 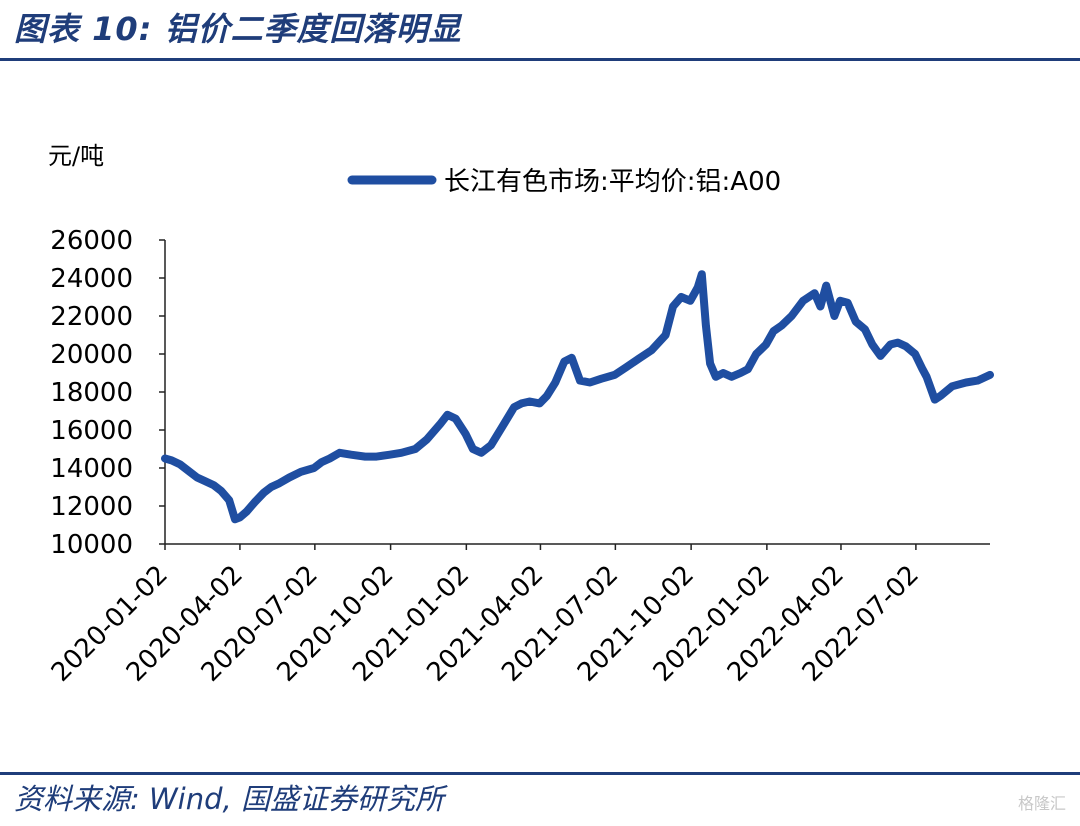 What do you see at coordinates (540, 773) in the screenshot?
I see `source-divider` at bounding box center [540, 773].